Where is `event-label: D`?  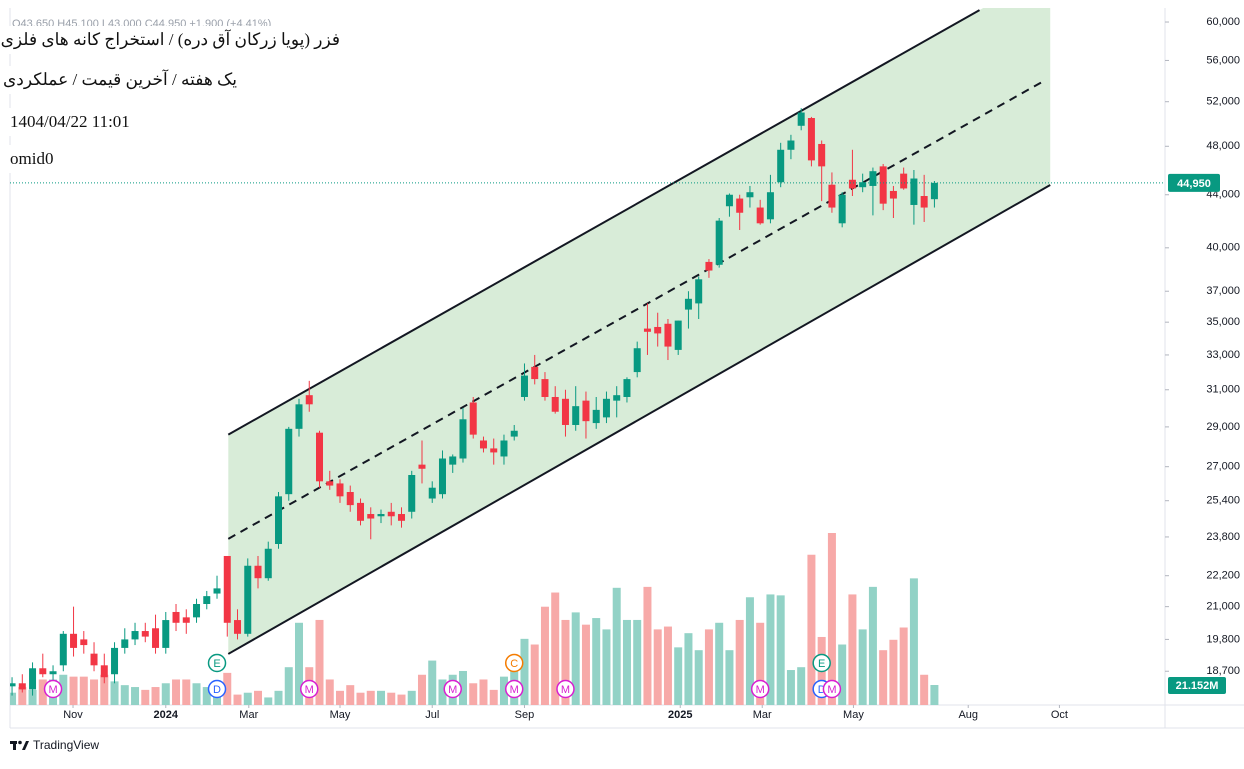
event-label: D is located at coordinates (822, 690).